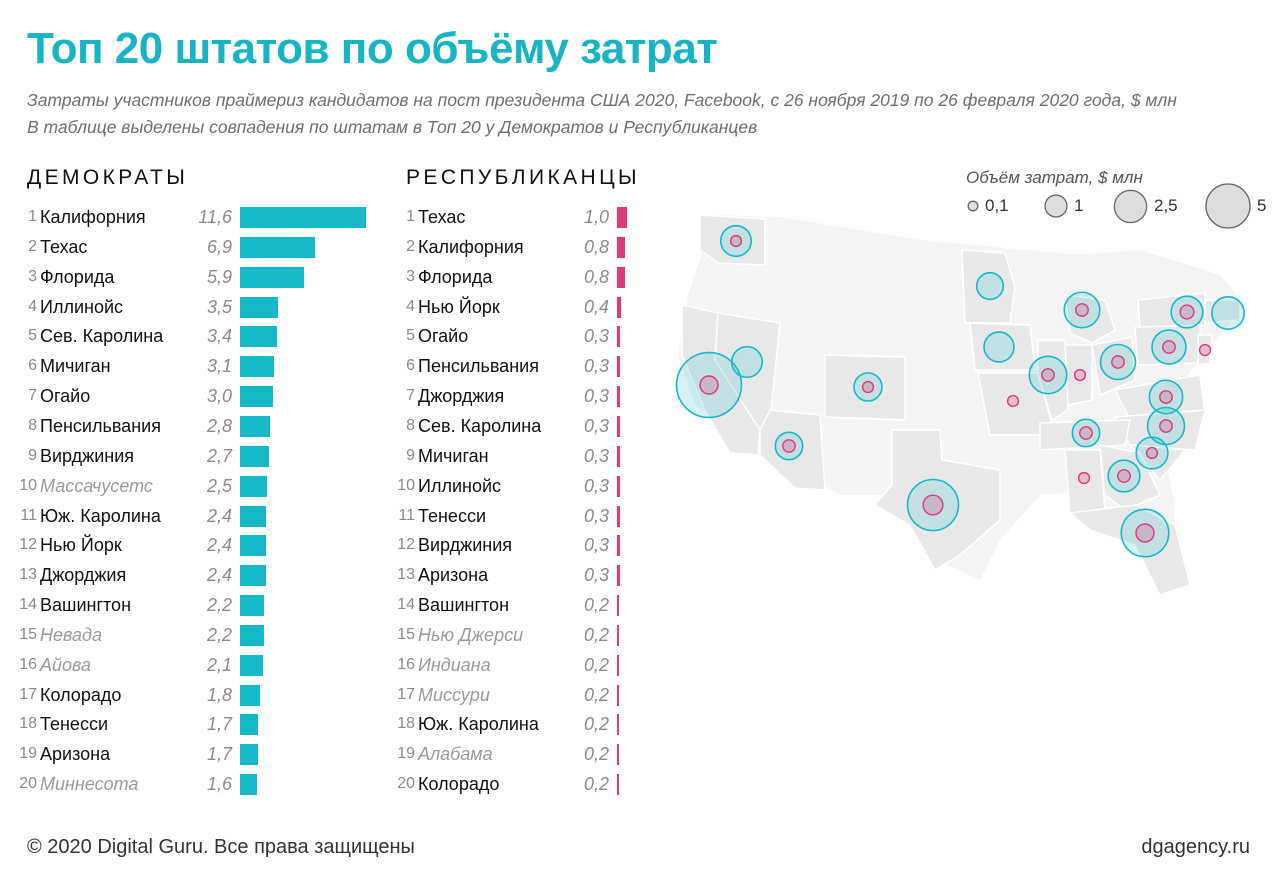  I want to click on dem-row-16: 16 Айова 2,1, so click(205, 665).